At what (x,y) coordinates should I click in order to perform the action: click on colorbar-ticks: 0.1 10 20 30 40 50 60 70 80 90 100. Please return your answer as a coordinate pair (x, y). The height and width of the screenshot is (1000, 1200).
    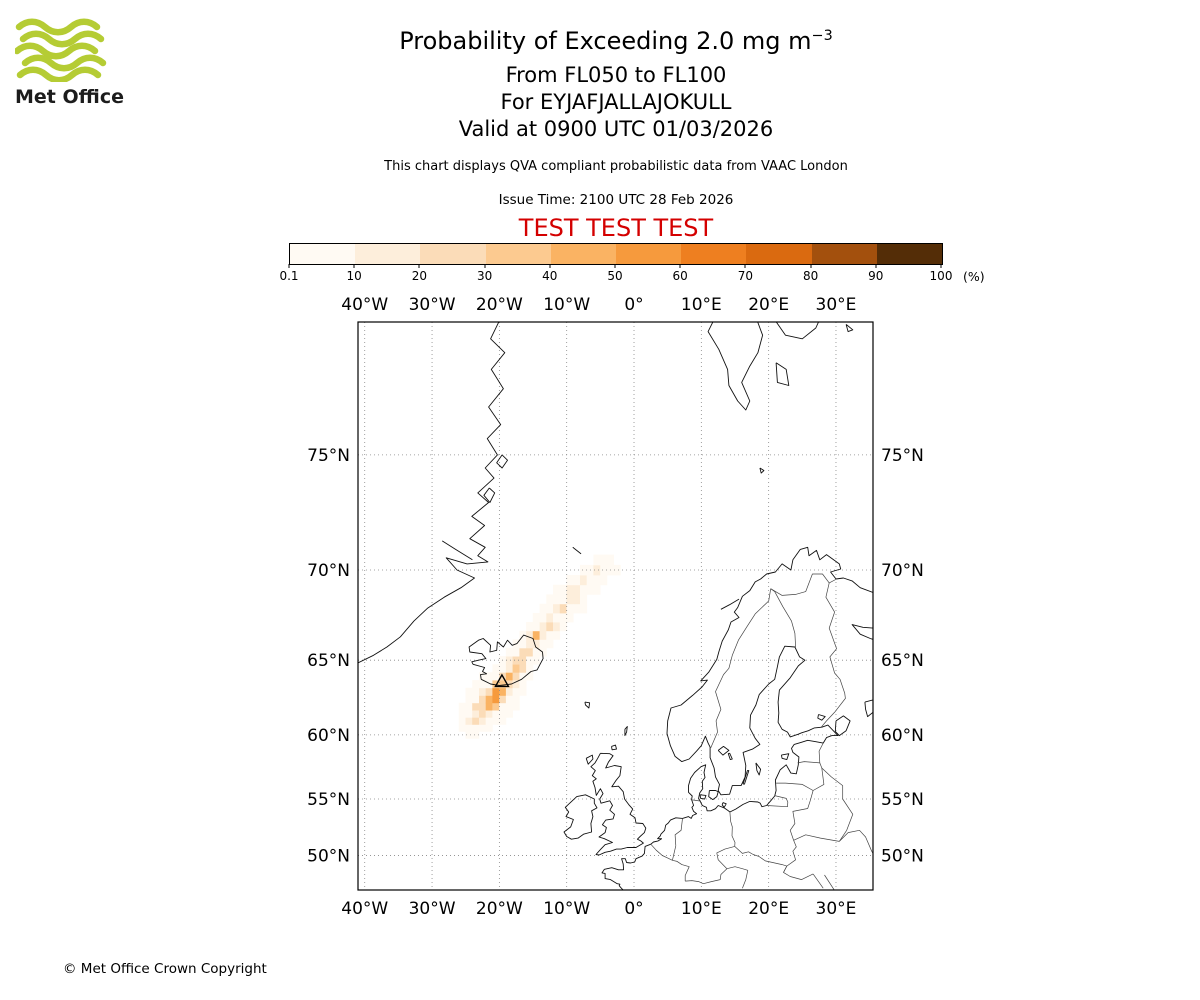
    Looking at the image, I should click on (634, 276).